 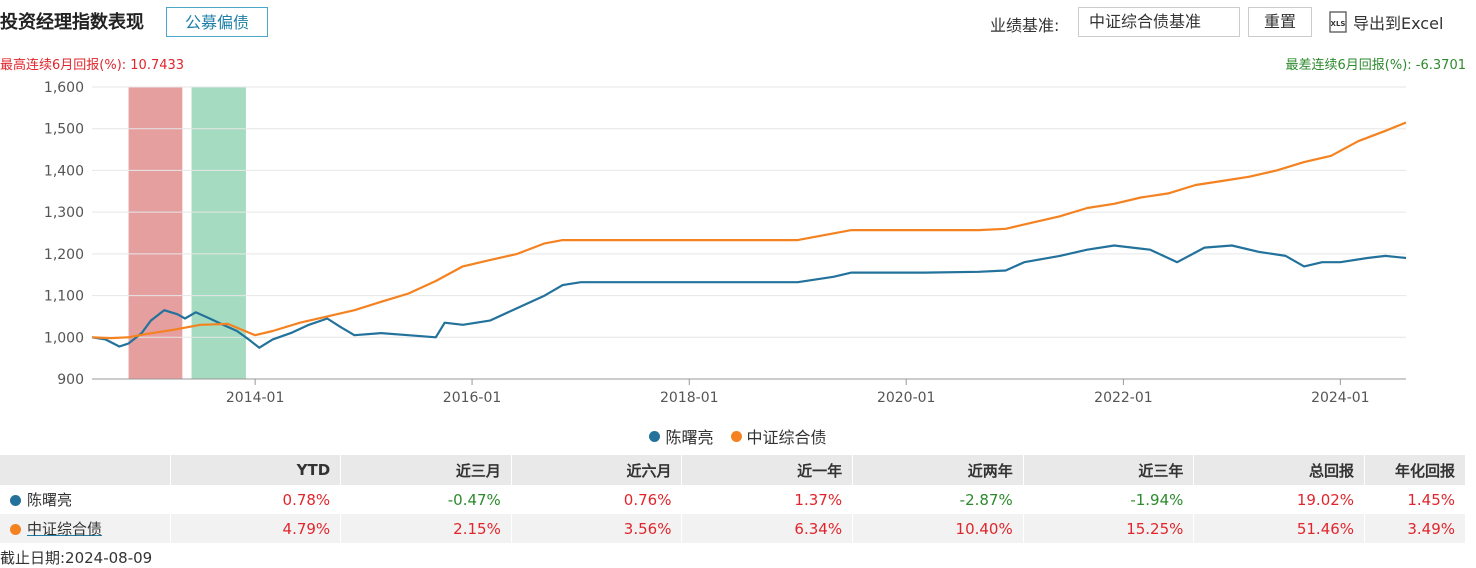 I want to click on table-cell: 51.46%, so click(x=1279, y=528).